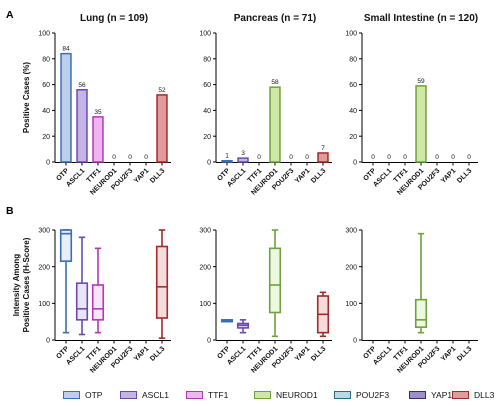 This screenshot has width=500, height=406. What do you see at coordinates (162, 90) in the screenshot?
I see `chart-0-data-label: 52` at bounding box center [162, 90].